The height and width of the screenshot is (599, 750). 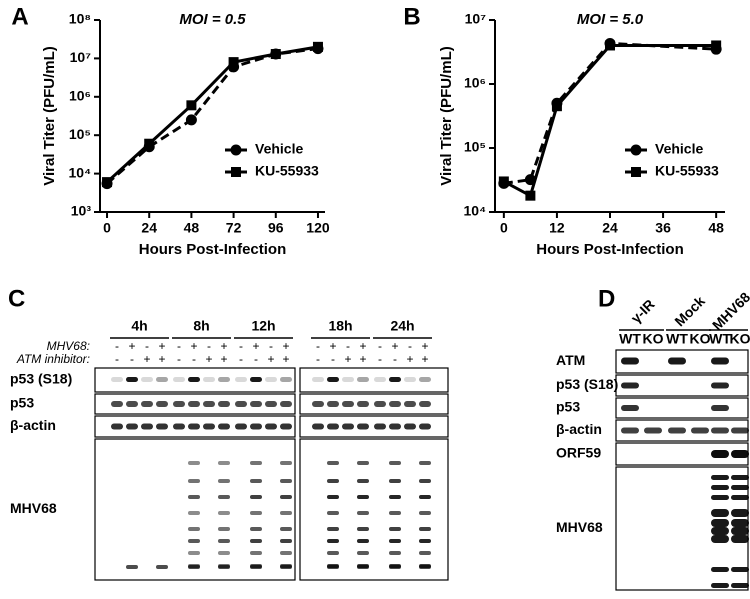 What do you see at coordinates (636, 150) in the screenshot?
I see `legend-marker` at bounding box center [636, 150].